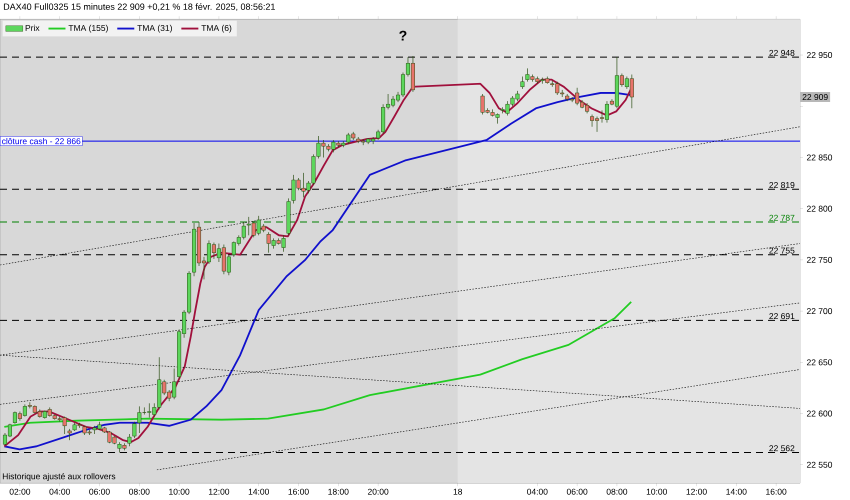 The width and height of the screenshot is (850, 500). Describe the element at coordinates (781, 448) in the screenshot. I see `ref-line-label: 22 562` at that location.